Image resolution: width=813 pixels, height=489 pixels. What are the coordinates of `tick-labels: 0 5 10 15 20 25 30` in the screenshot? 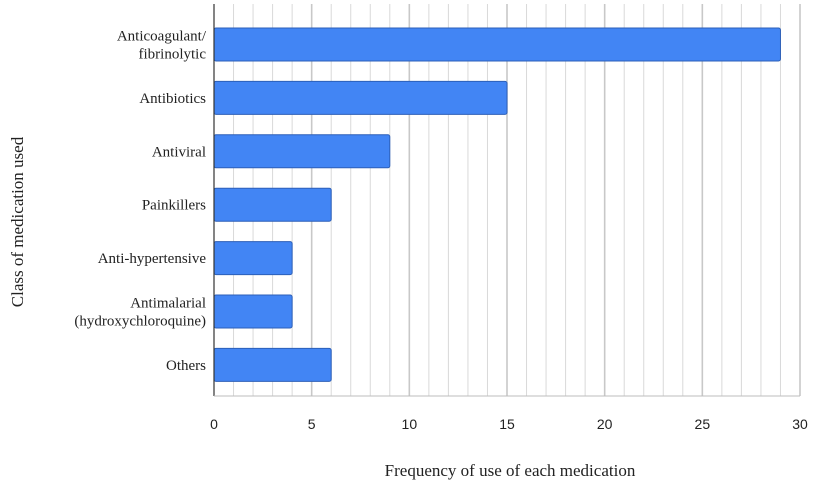 It's located at (509, 424).